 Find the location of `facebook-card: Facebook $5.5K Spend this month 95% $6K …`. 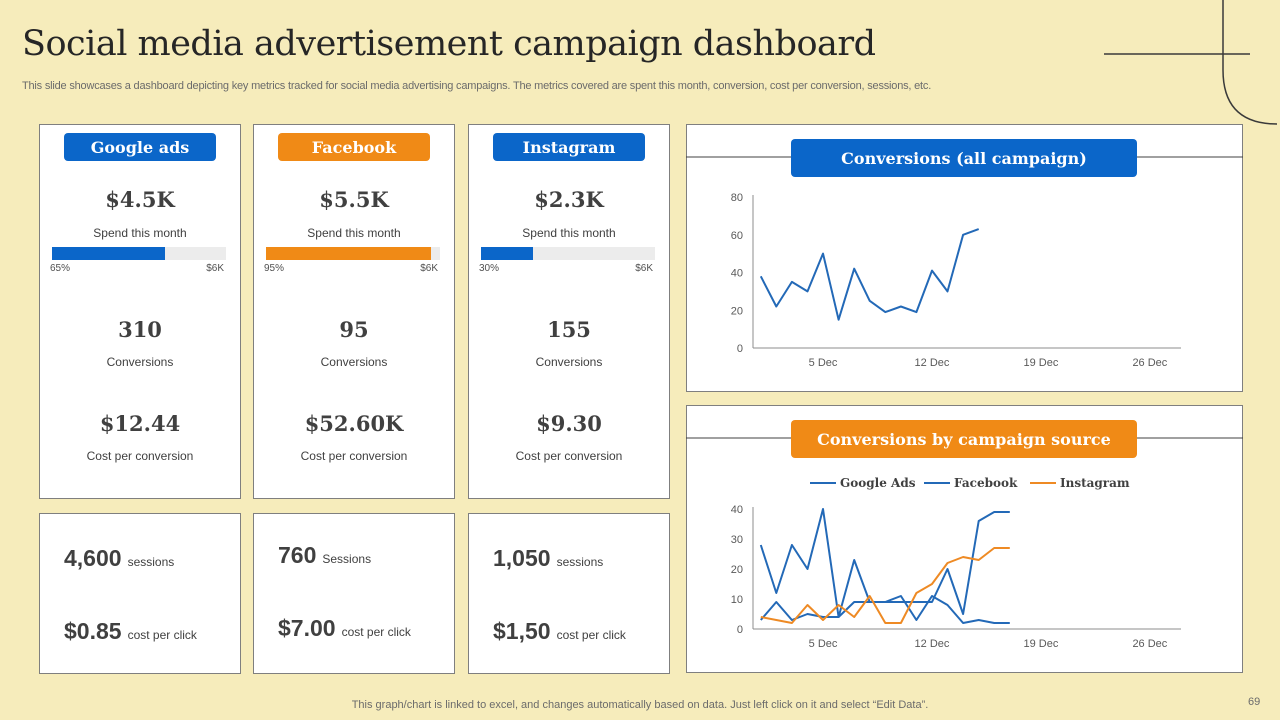

facebook-card: Facebook $5.5K Spend this month 95% $6K … is located at coordinates (354, 311).